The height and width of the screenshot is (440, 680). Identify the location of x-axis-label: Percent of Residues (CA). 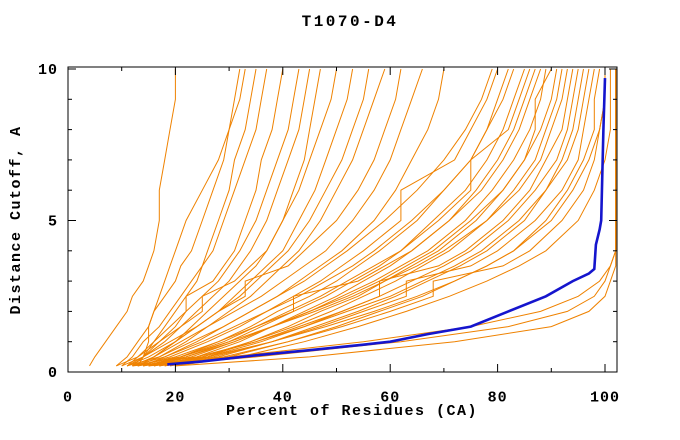
(352, 411).